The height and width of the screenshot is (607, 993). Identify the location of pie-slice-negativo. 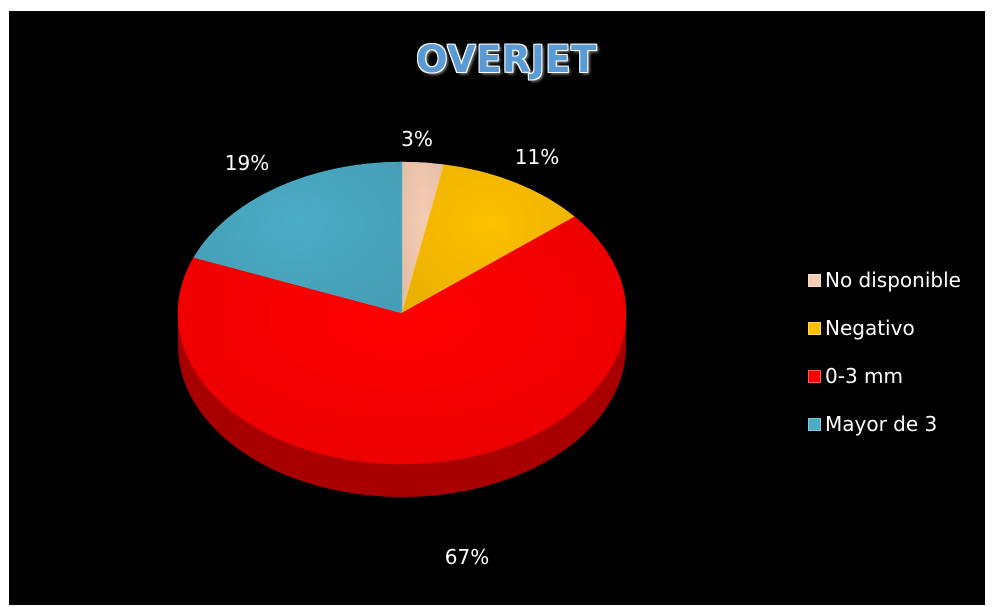
(488, 239).